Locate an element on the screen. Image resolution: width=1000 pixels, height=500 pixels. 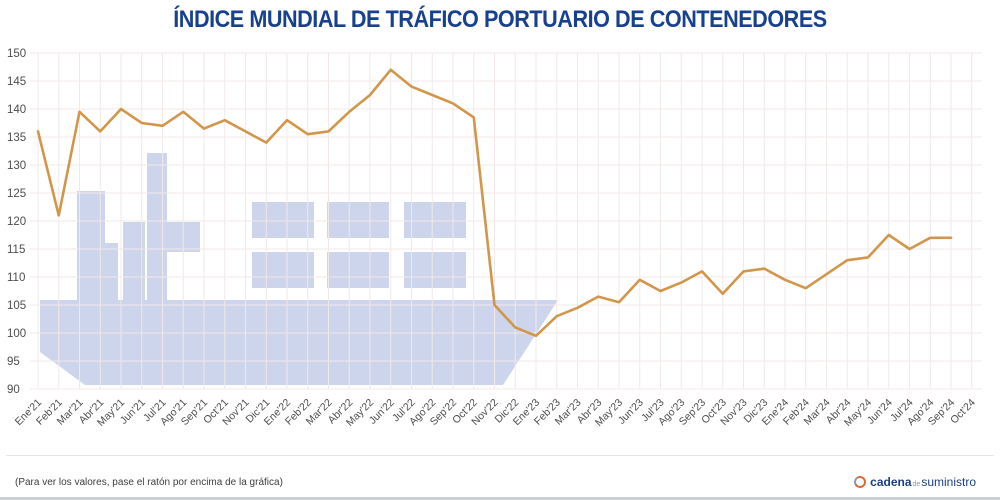
brand-wordmark: cadena de suministro is located at coordinates (923, 482).